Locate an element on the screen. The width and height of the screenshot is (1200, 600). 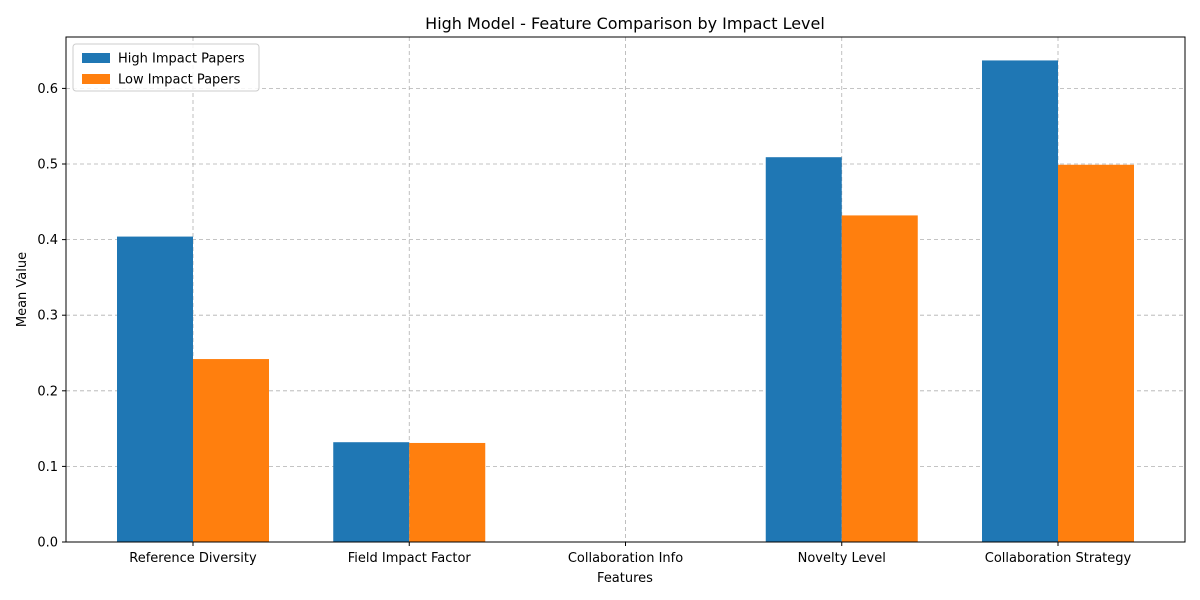
y-tick-label: 0.3 is located at coordinates (47, 316).